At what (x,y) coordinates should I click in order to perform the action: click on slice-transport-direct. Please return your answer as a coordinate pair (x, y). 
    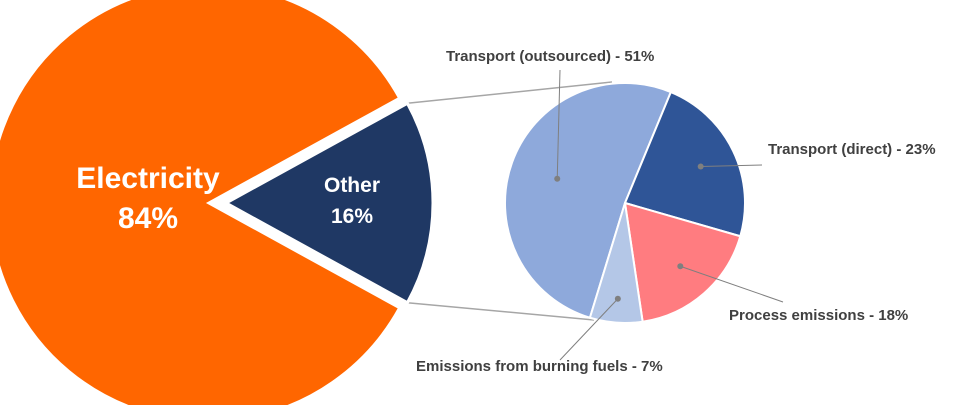
    Looking at the image, I should click on (685, 164).